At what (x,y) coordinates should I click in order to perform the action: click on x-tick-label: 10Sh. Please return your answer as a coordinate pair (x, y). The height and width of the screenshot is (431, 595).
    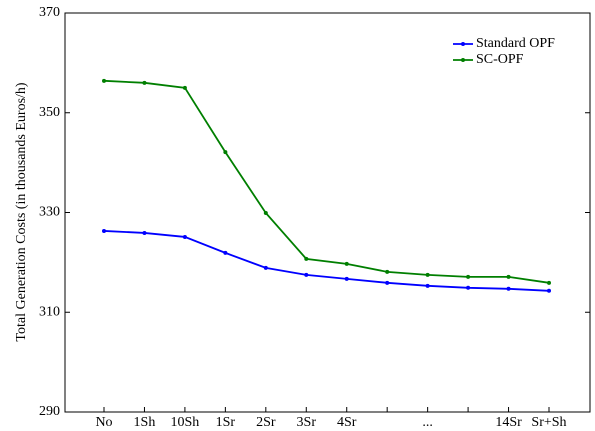
    Looking at the image, I should click on (185, 422).